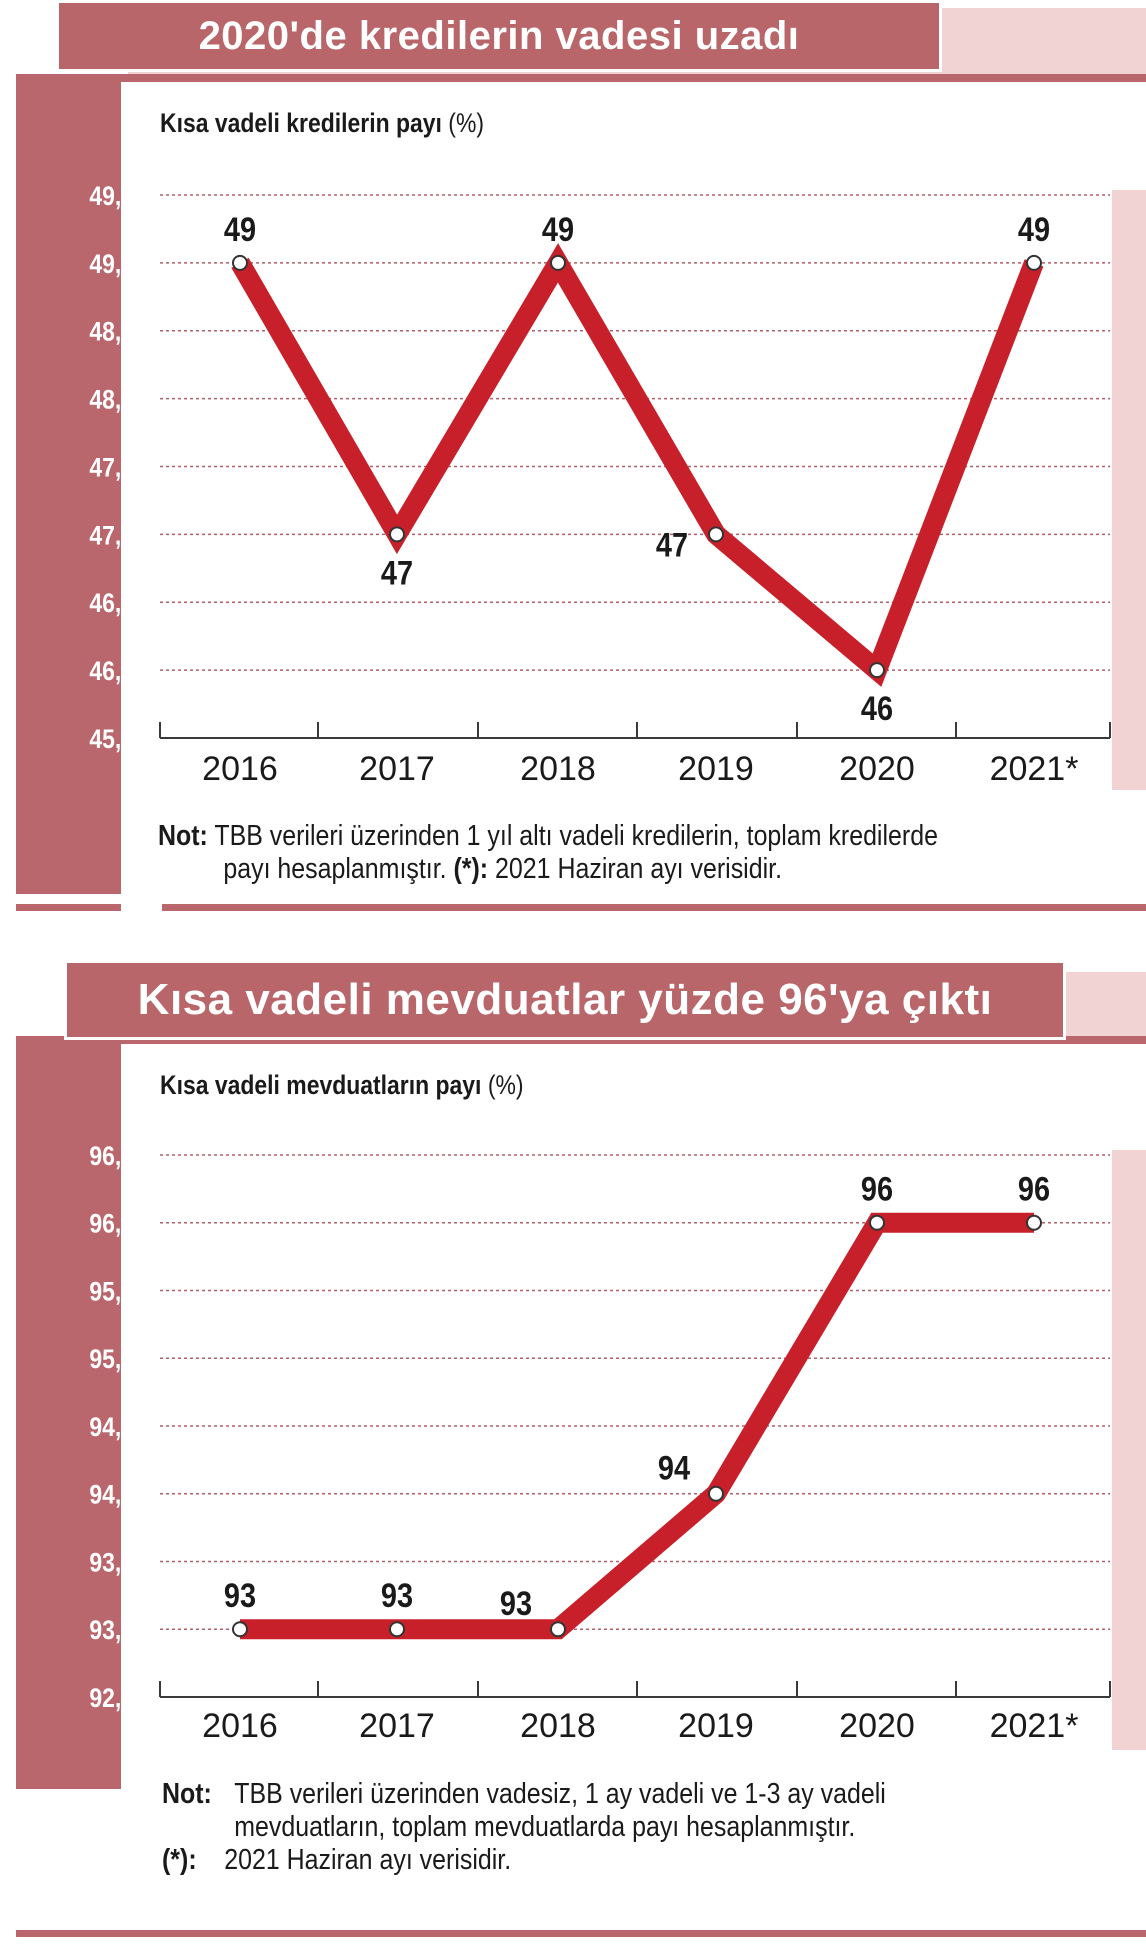 The image size is (1146, 1952). Describe the element at coordinates (240, 769) in the screenshot. I see `chart1-category-label: 2016` at that location.